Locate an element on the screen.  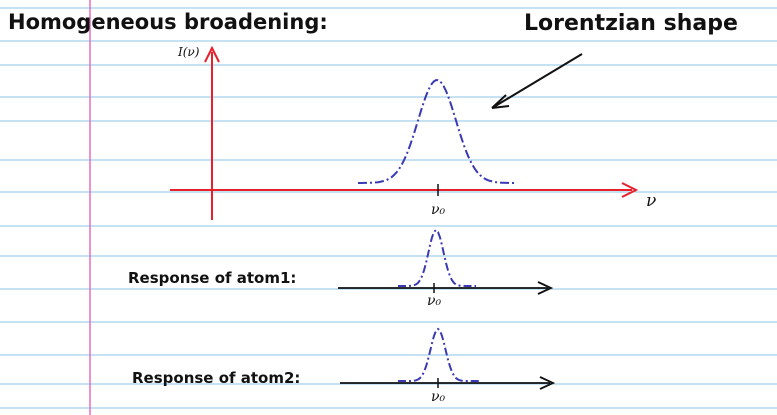
x-axis-label: ν is located at coordinates (651, 201).